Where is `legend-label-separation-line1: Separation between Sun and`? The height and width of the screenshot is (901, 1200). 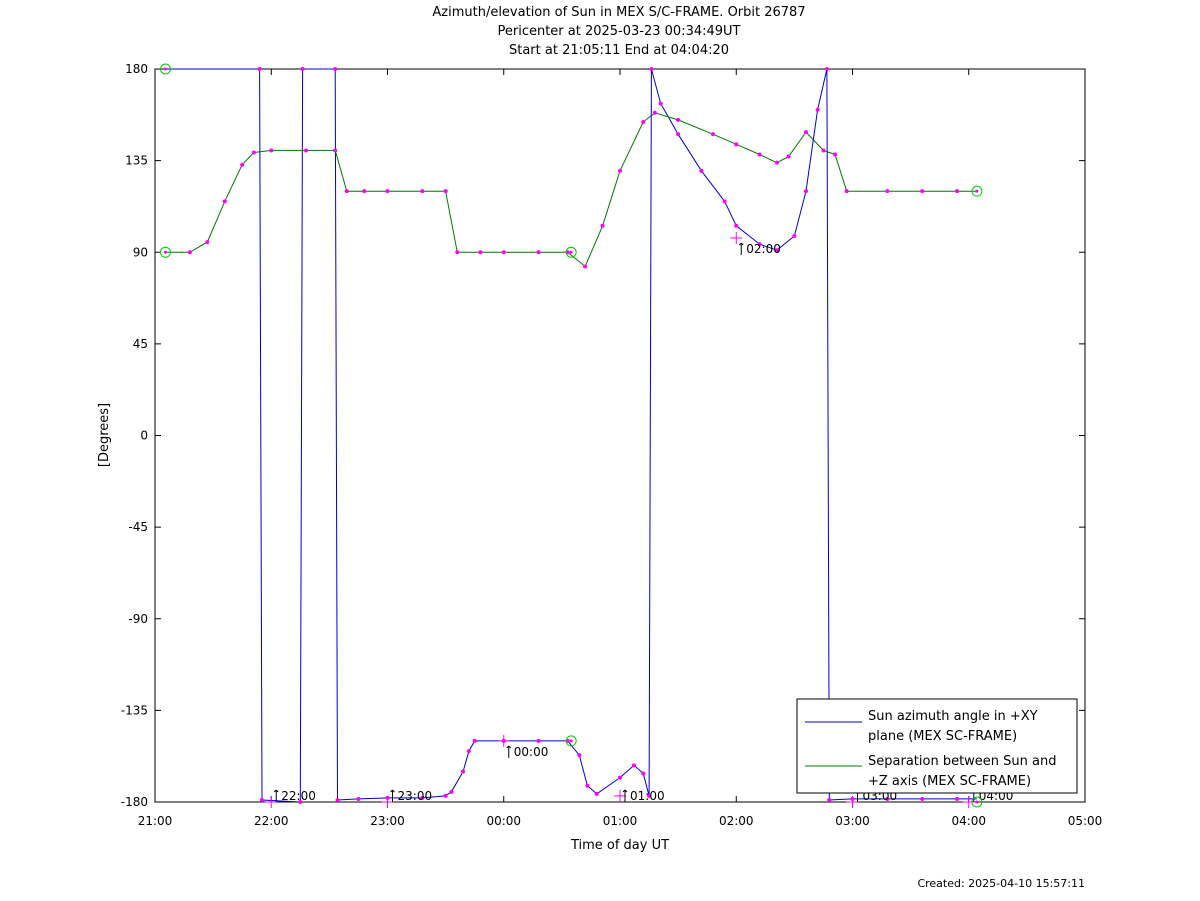 legend-label-separation-line1: Separation between Sun and is located at coordinates (962, 761).